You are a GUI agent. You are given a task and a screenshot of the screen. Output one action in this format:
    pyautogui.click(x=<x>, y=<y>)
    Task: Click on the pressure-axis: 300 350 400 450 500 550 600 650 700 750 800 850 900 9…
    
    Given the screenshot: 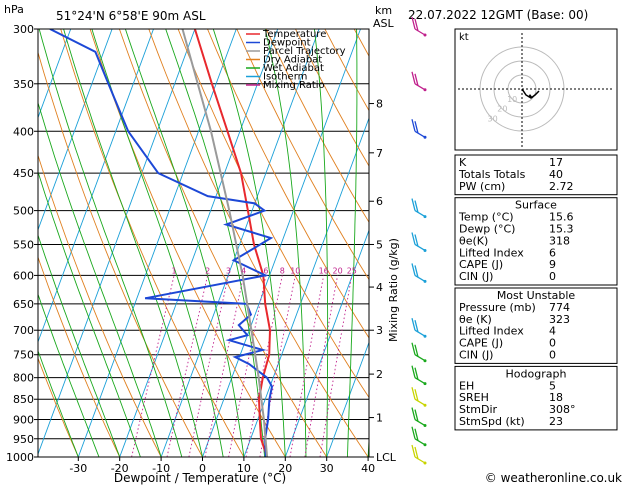 What is the action you would take?
    pyautogui.click(x=22, y=243)
    